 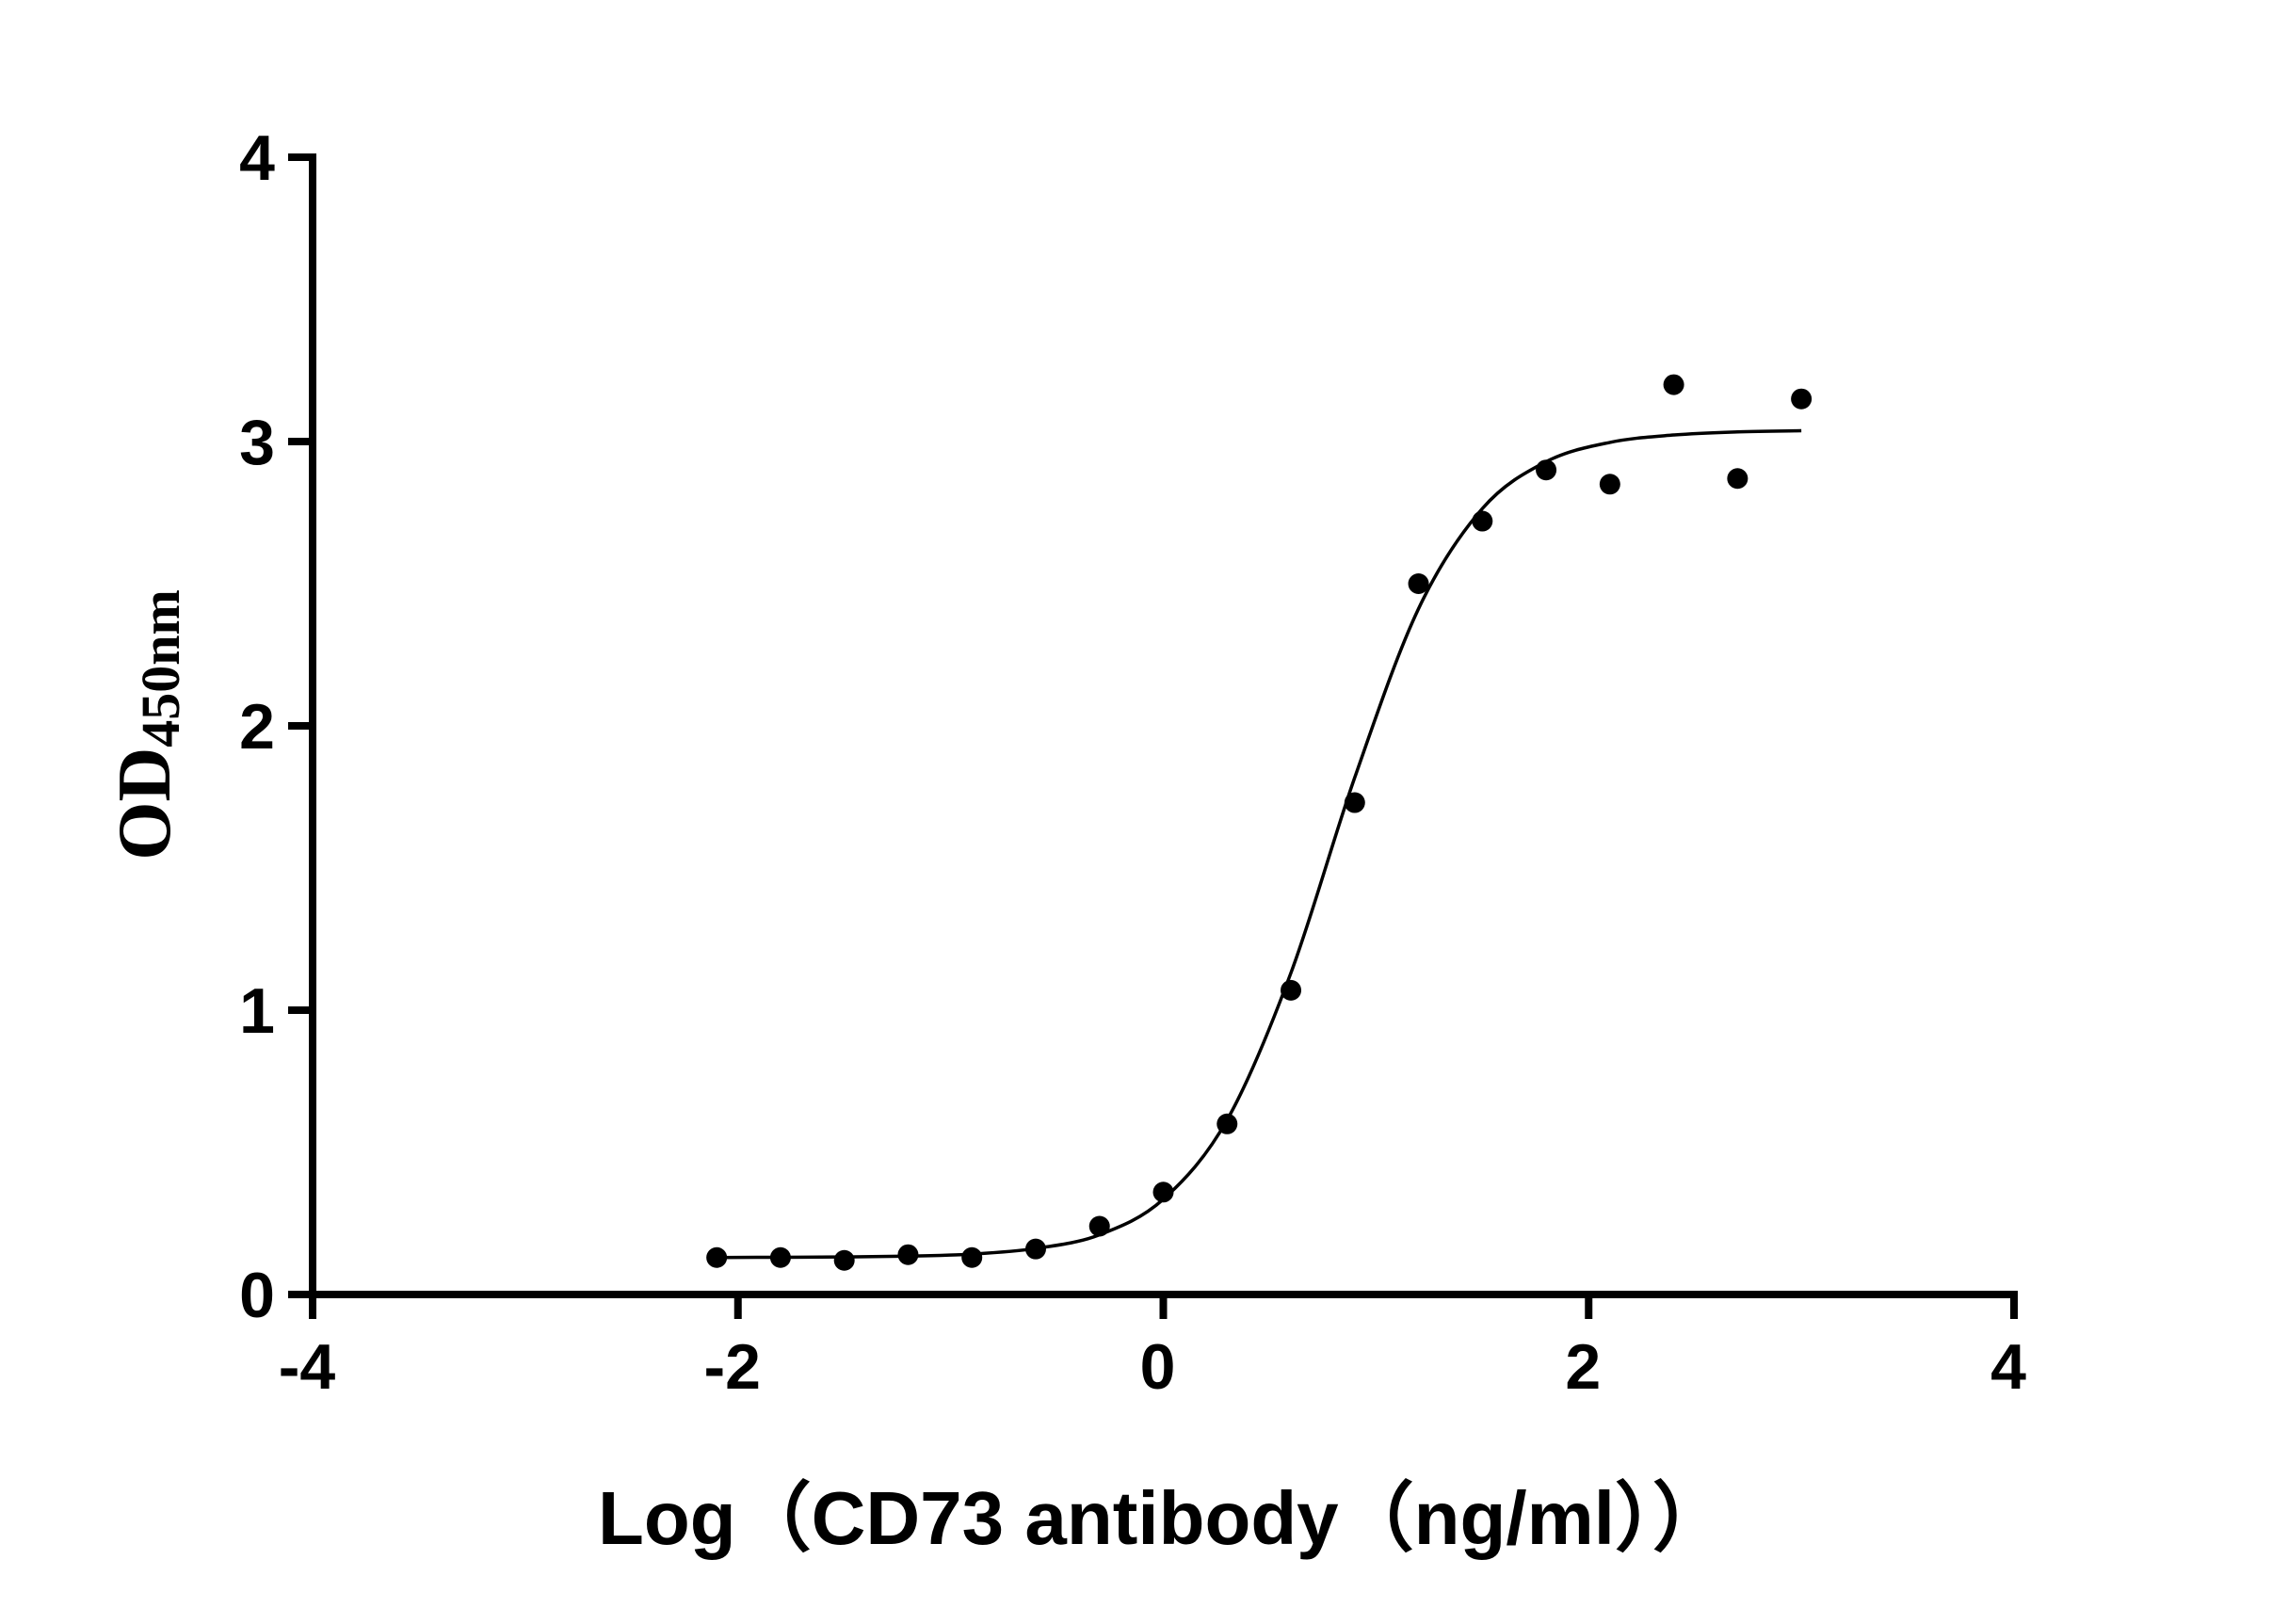 I want to click on y-tick-label: 0, so click(x=257, y=1295).